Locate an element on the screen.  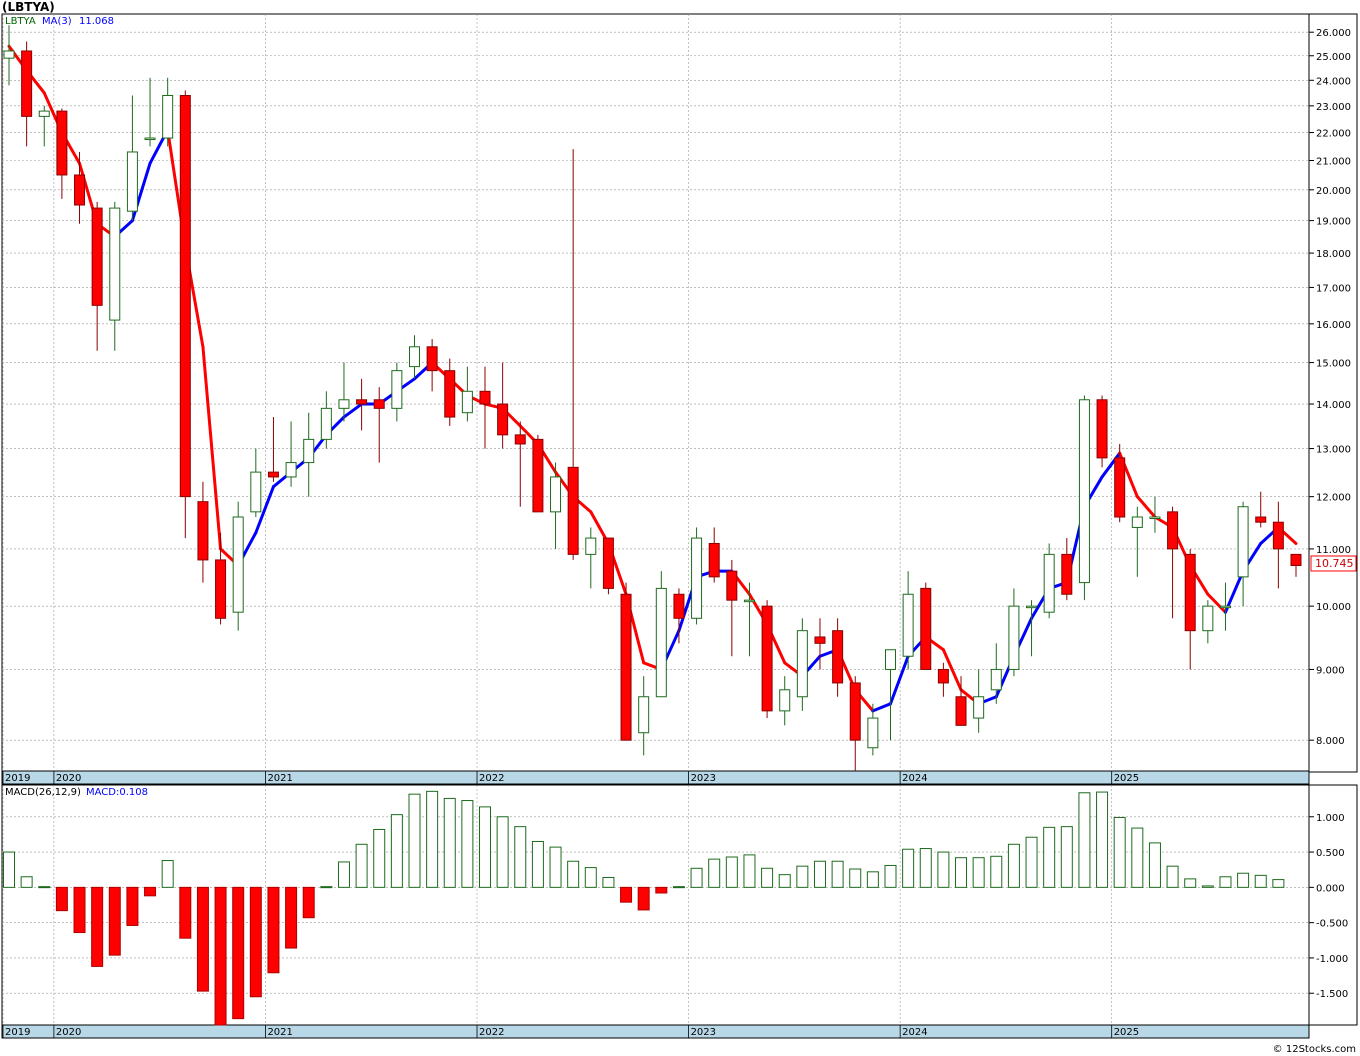
price-tick-label: 13.000 is located at coordinates (1333, 450).